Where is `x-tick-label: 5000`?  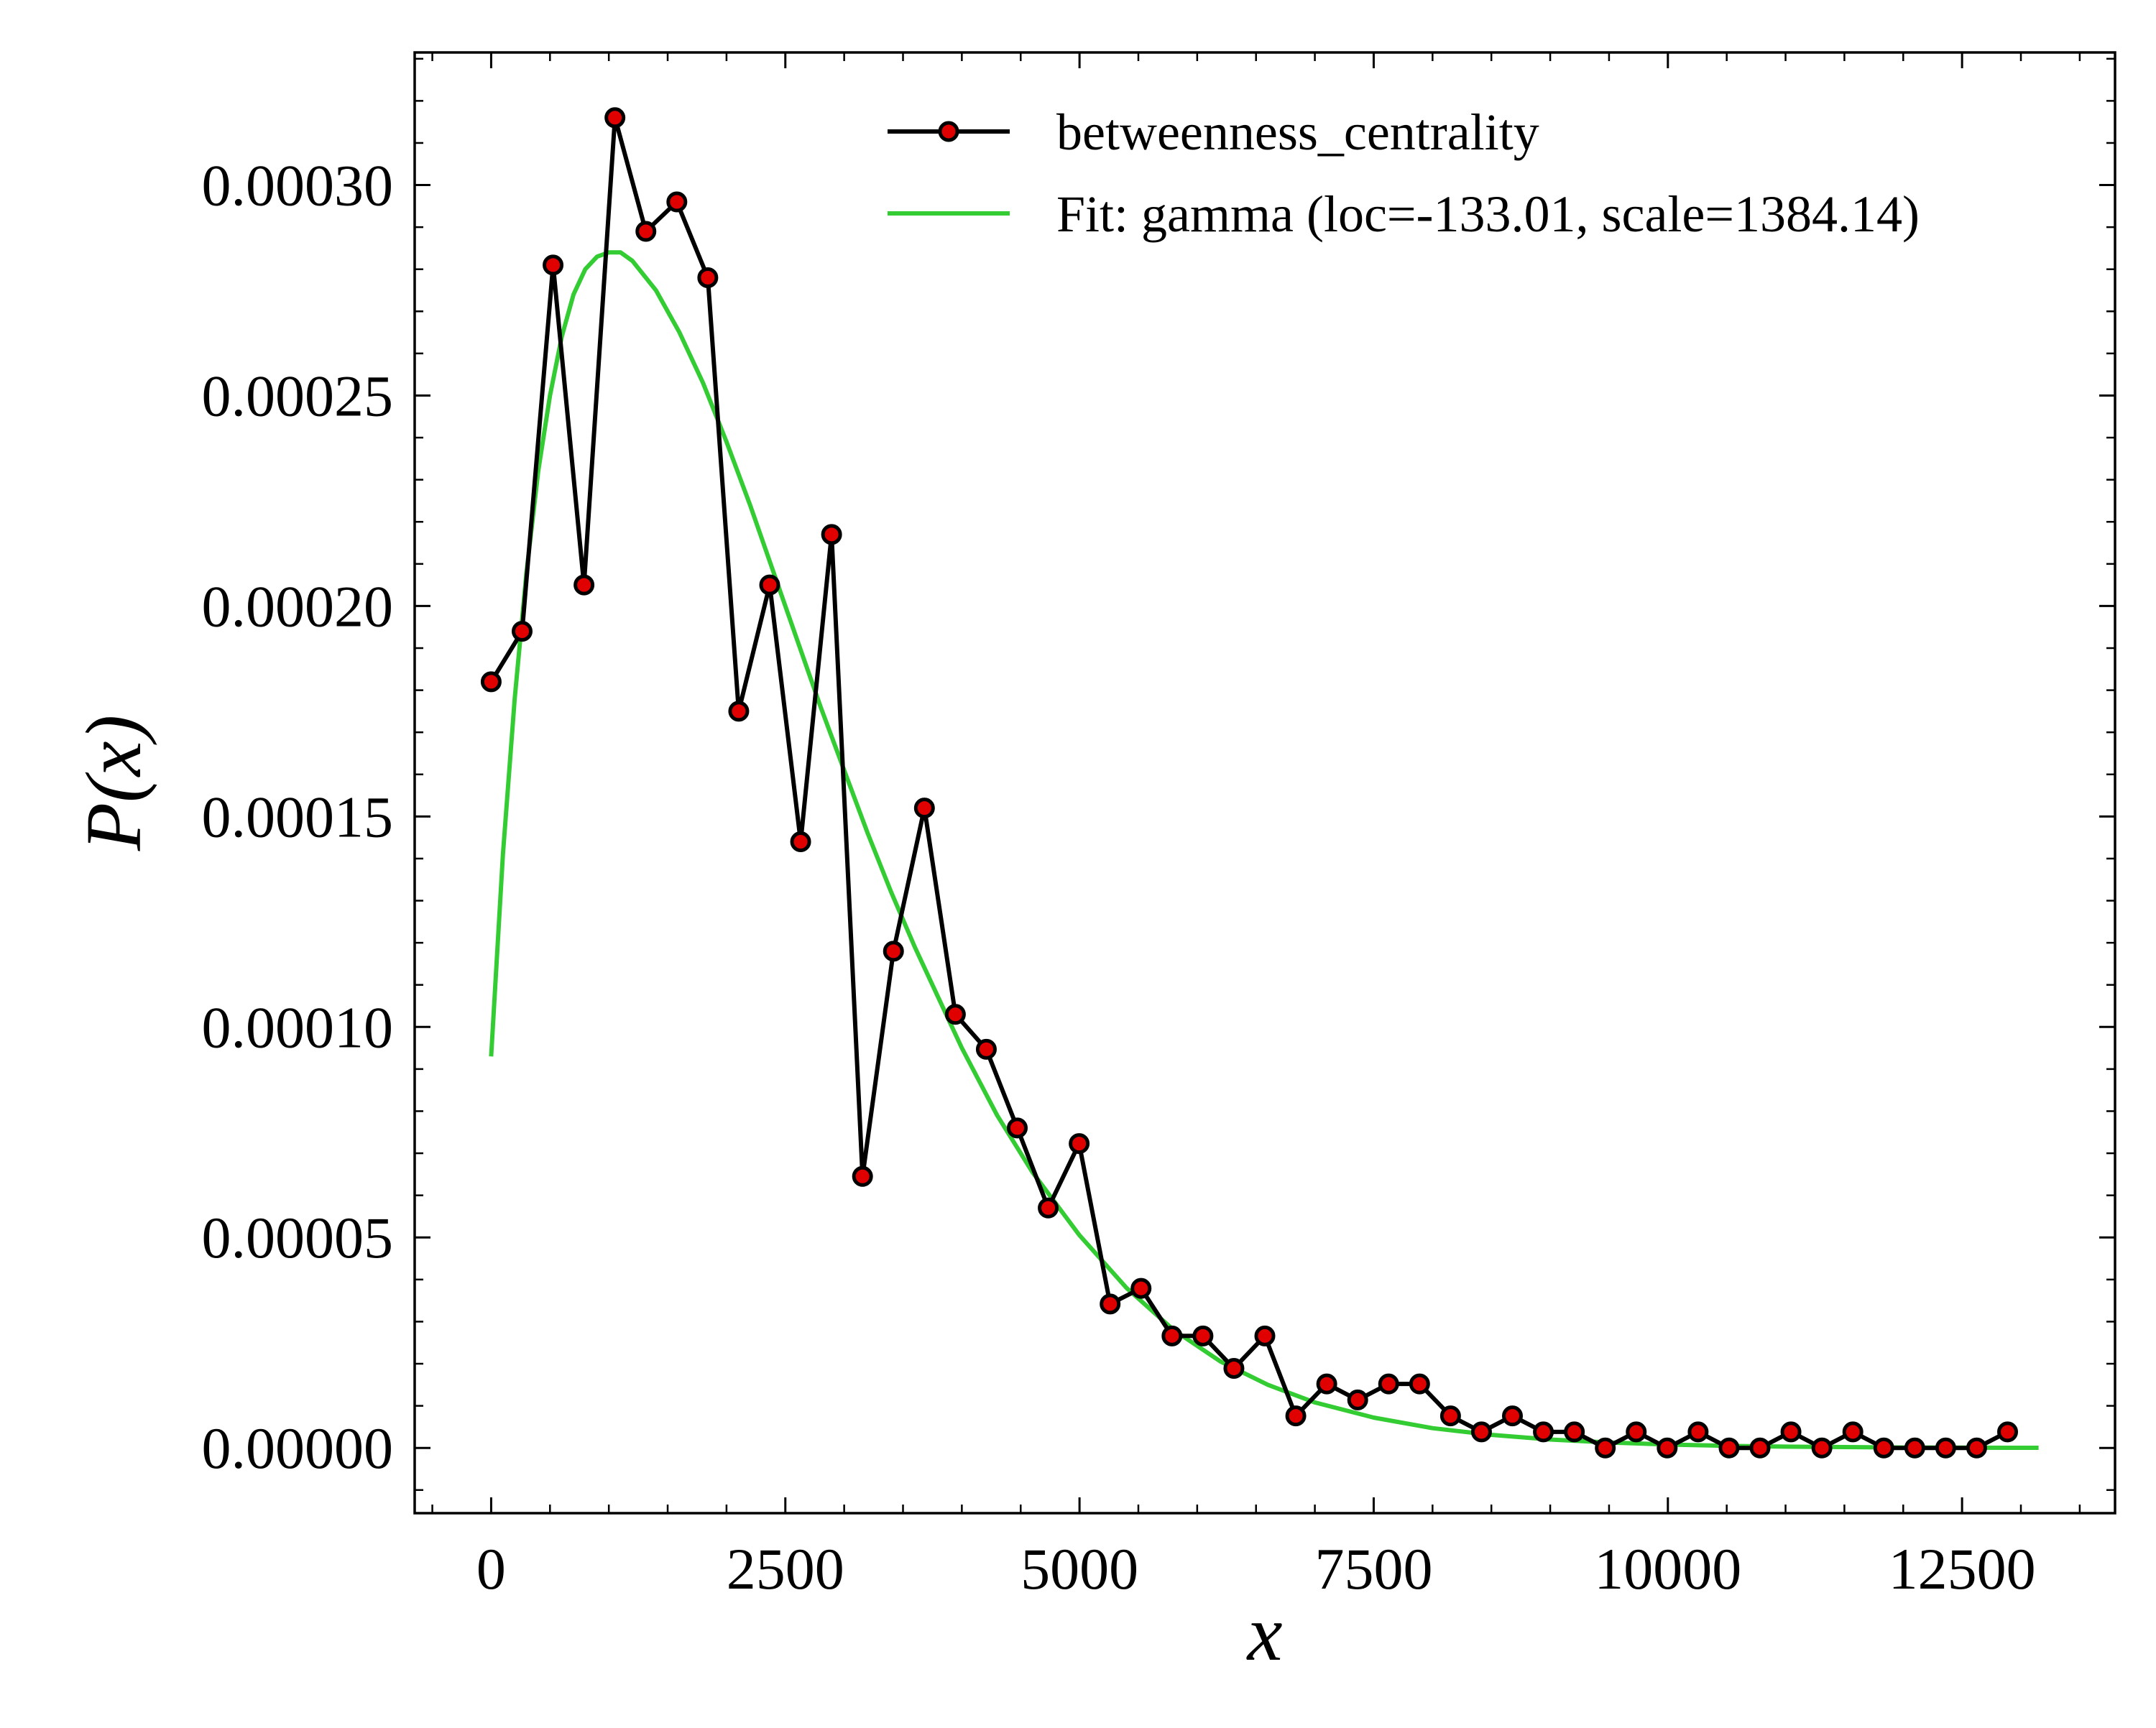
x-tick-label: 5000 is located at coordinates (1079, 1569).